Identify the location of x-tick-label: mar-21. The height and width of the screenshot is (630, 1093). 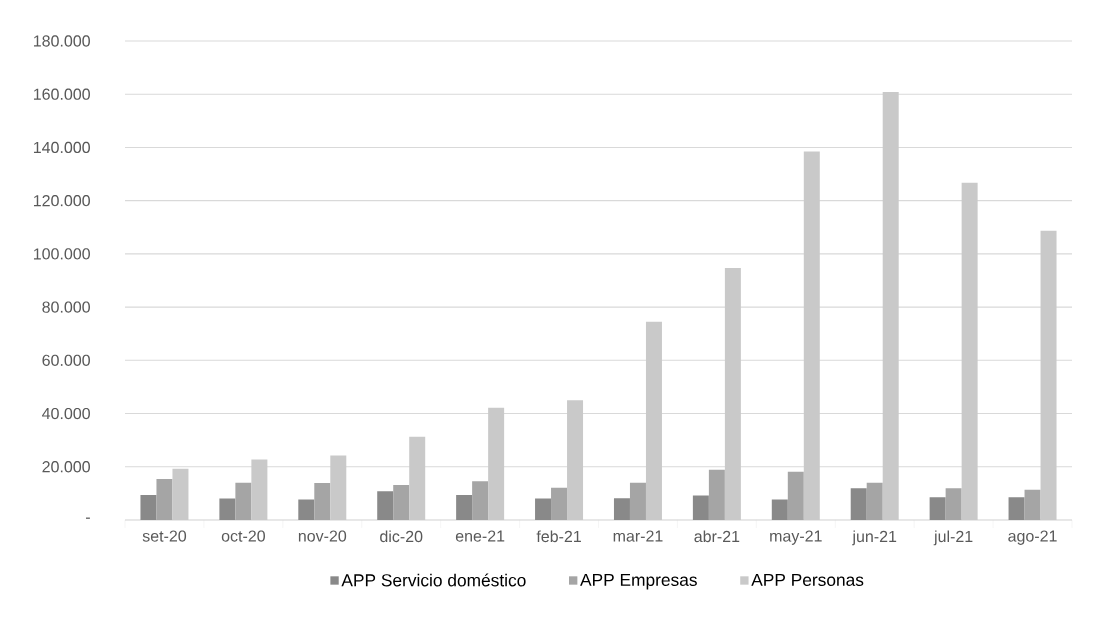
(638, 536).